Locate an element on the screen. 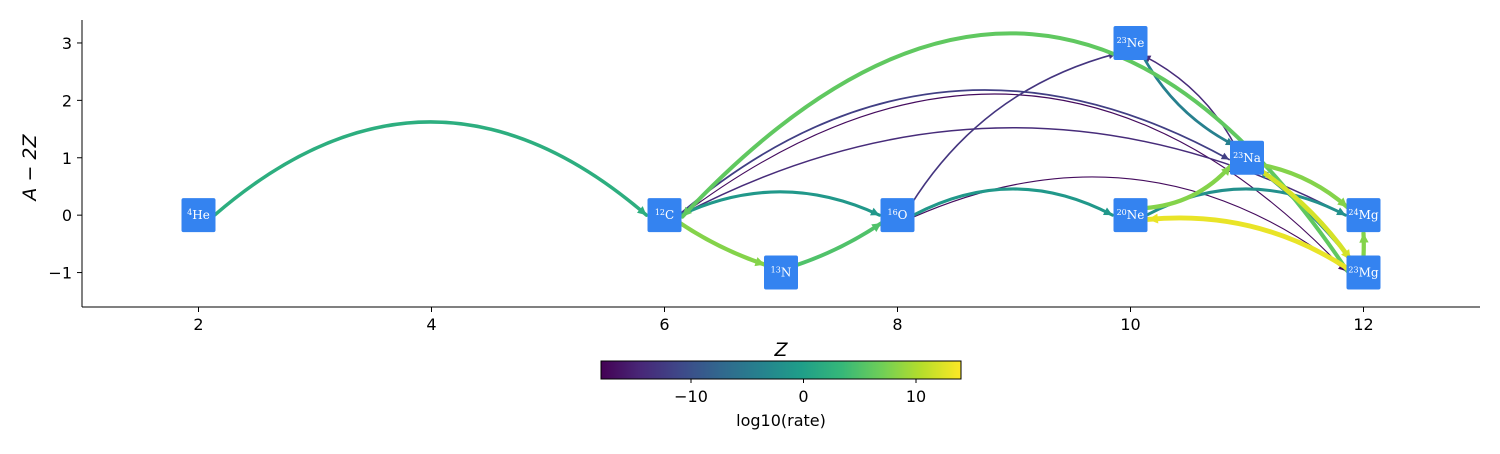  nucleus-node-na23: 23Na is located at coordinates (1247, 158).